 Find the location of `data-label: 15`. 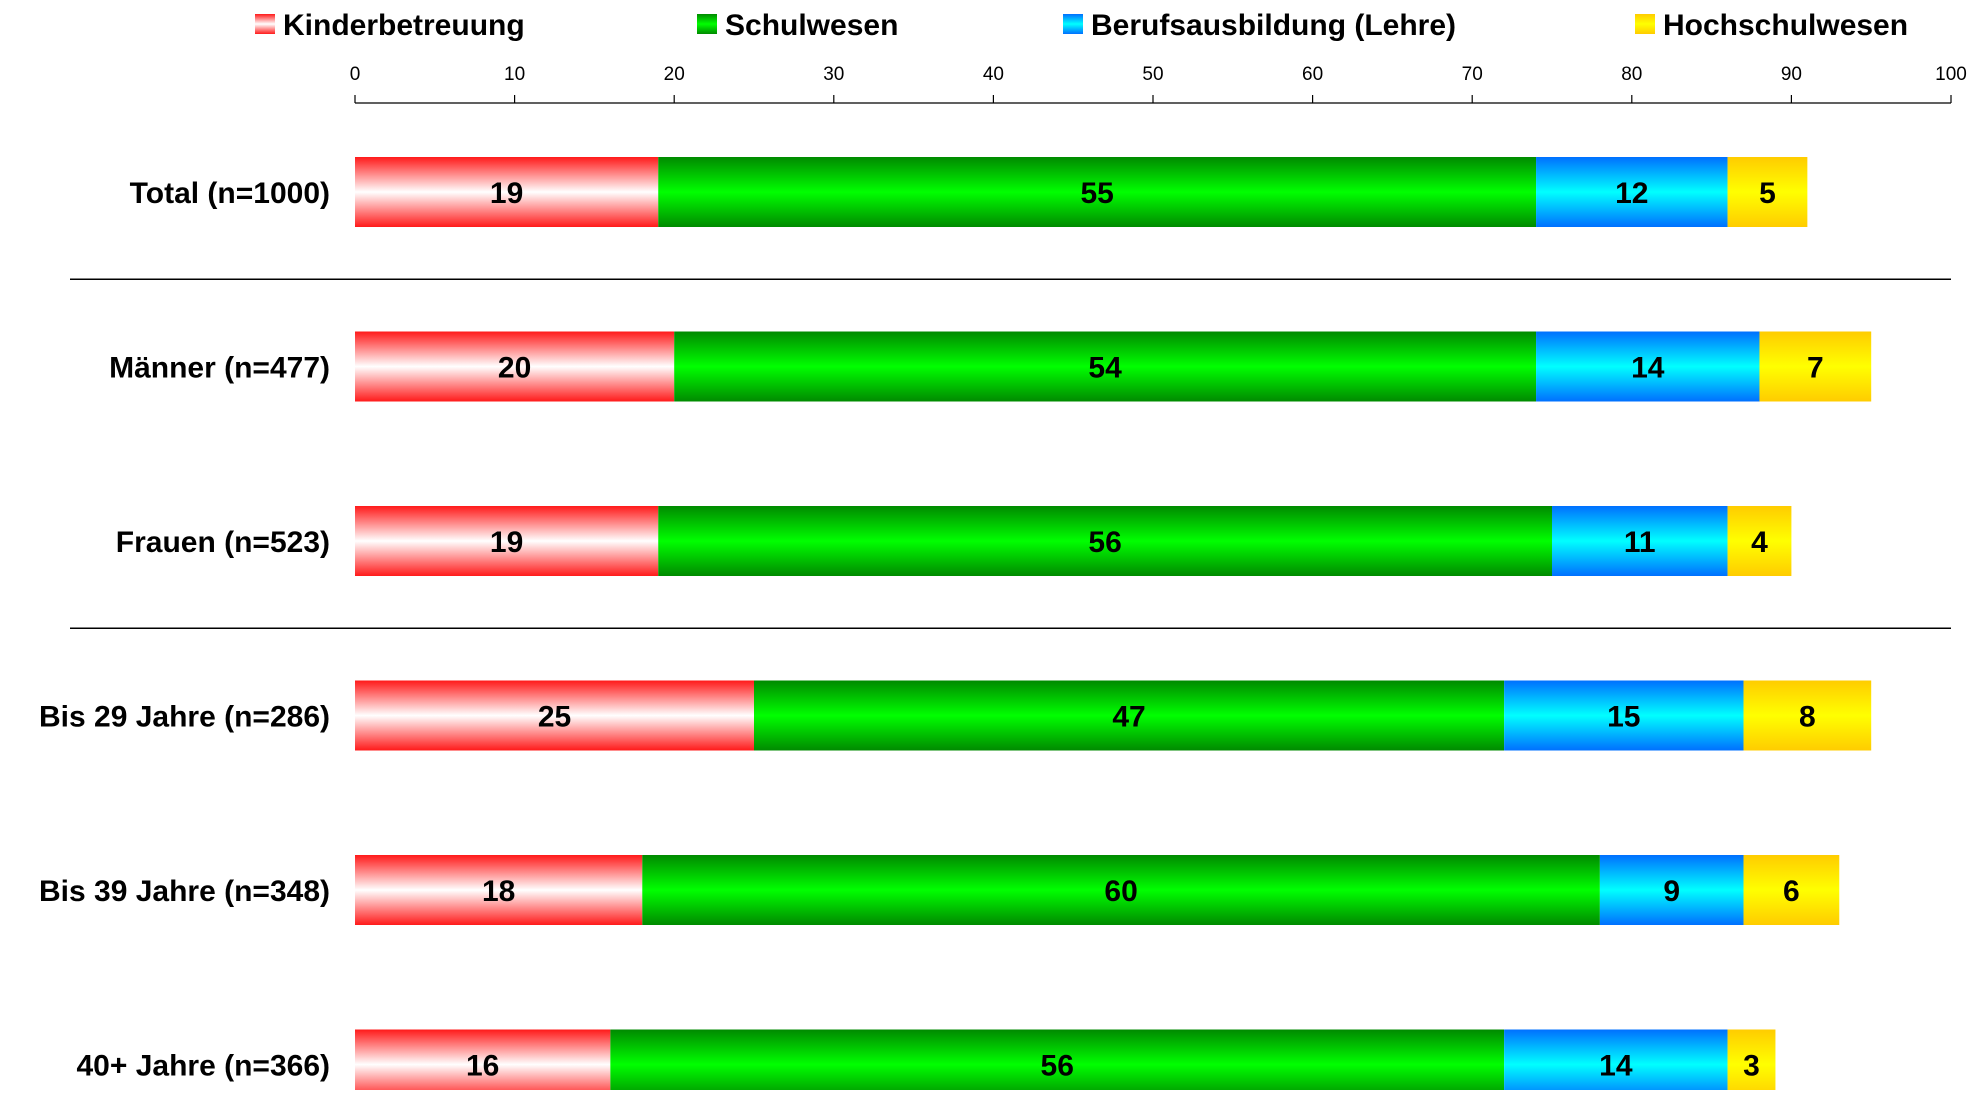

data-label: 15 is located at coordinates (1623, 717).